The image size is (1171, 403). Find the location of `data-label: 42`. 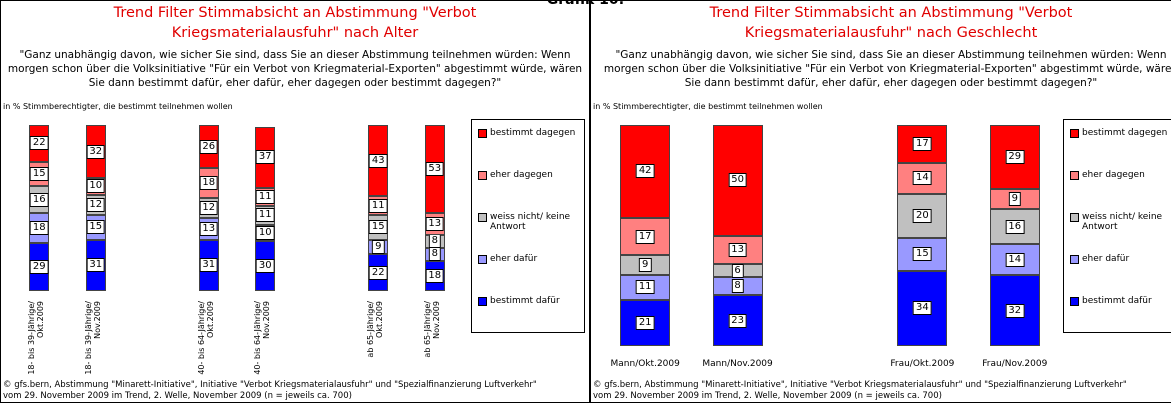

data-label: 42 is located at coordinates (645, 171).